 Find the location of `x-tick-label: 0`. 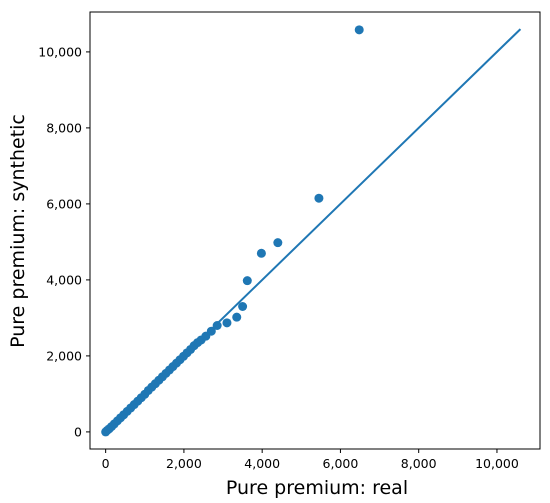

x-tick-label: 0 is located at coordinates (106, 463).